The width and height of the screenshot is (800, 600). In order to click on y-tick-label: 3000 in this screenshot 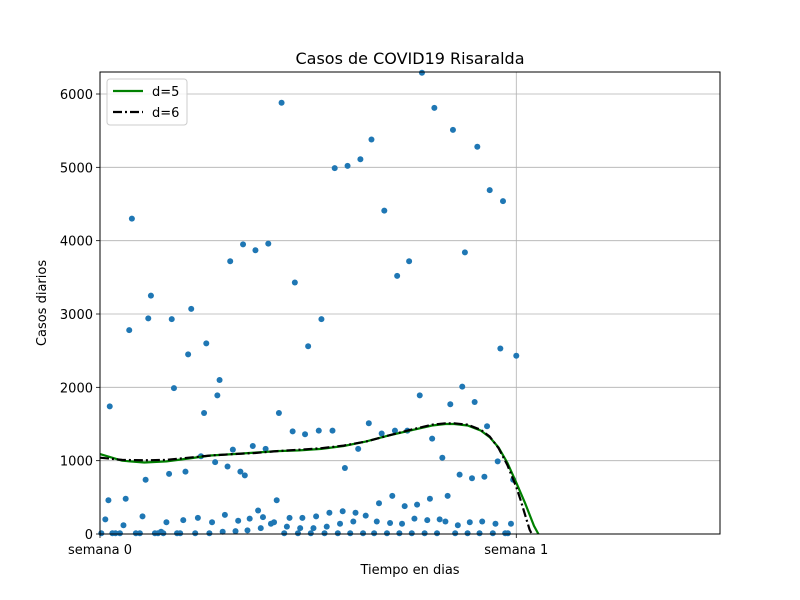, I will do `click(76, 315)`.